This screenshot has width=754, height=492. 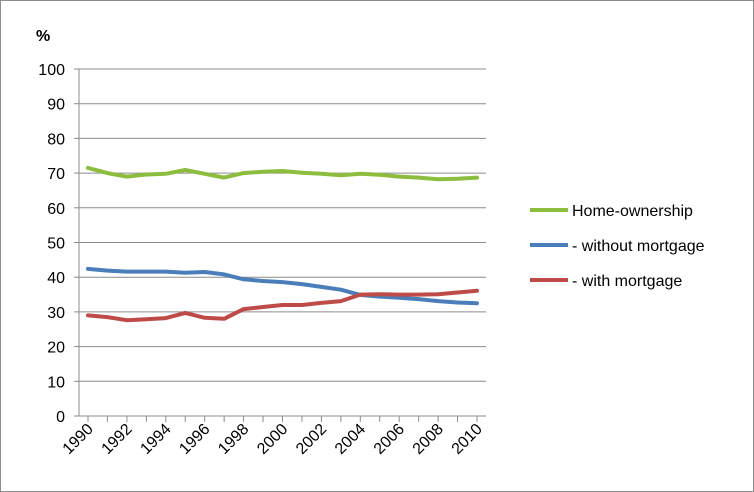 I want to click on y-tick-label: 70, so click(x=56, y=174).